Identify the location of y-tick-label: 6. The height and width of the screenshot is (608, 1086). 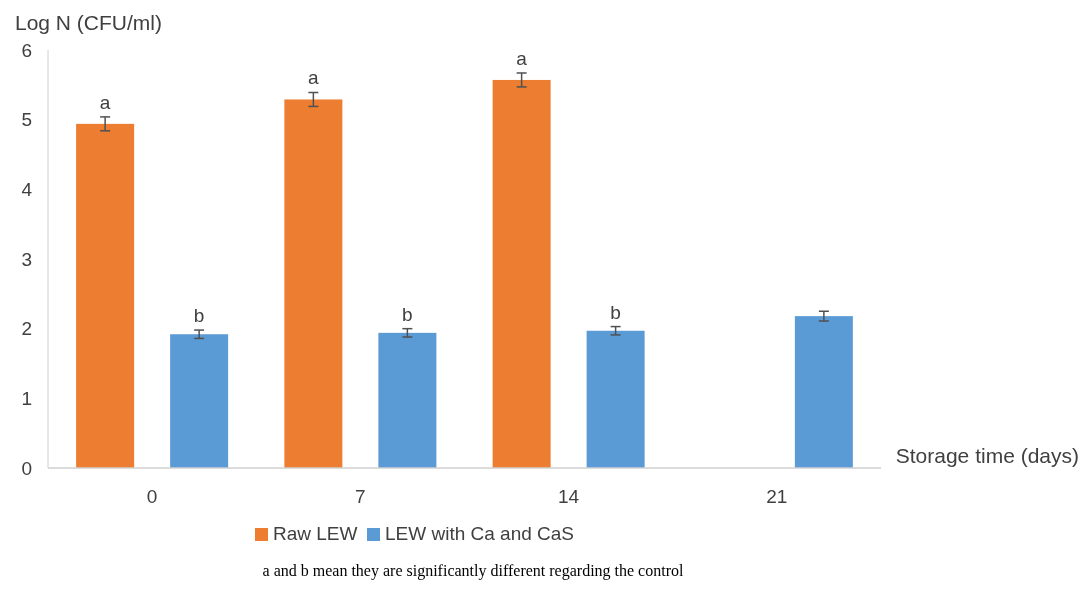
(26, 50).